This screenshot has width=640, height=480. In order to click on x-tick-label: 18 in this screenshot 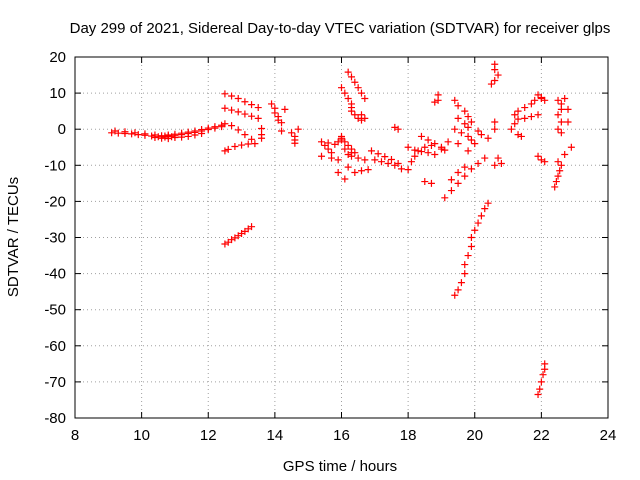, I will do `click(408, 435)`.